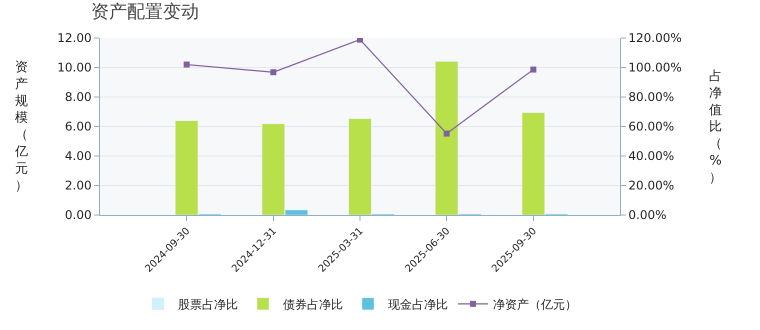  I want to click on legend-label: 股票占净比, so click(208, 305).